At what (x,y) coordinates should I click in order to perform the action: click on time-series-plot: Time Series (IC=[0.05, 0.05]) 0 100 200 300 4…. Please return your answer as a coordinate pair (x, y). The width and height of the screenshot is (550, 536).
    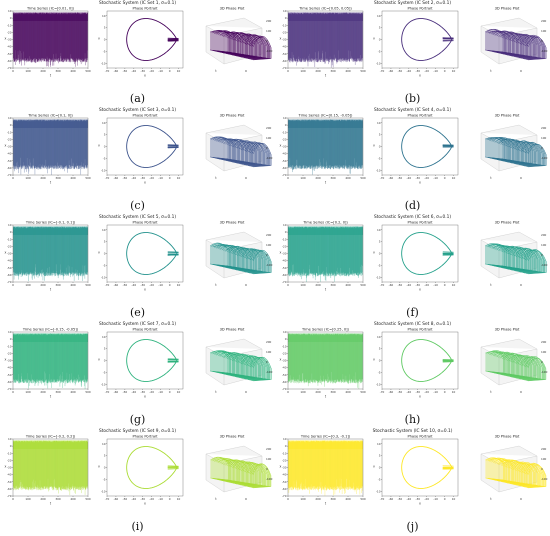
    Looking at the image, I should click on (324, 43).